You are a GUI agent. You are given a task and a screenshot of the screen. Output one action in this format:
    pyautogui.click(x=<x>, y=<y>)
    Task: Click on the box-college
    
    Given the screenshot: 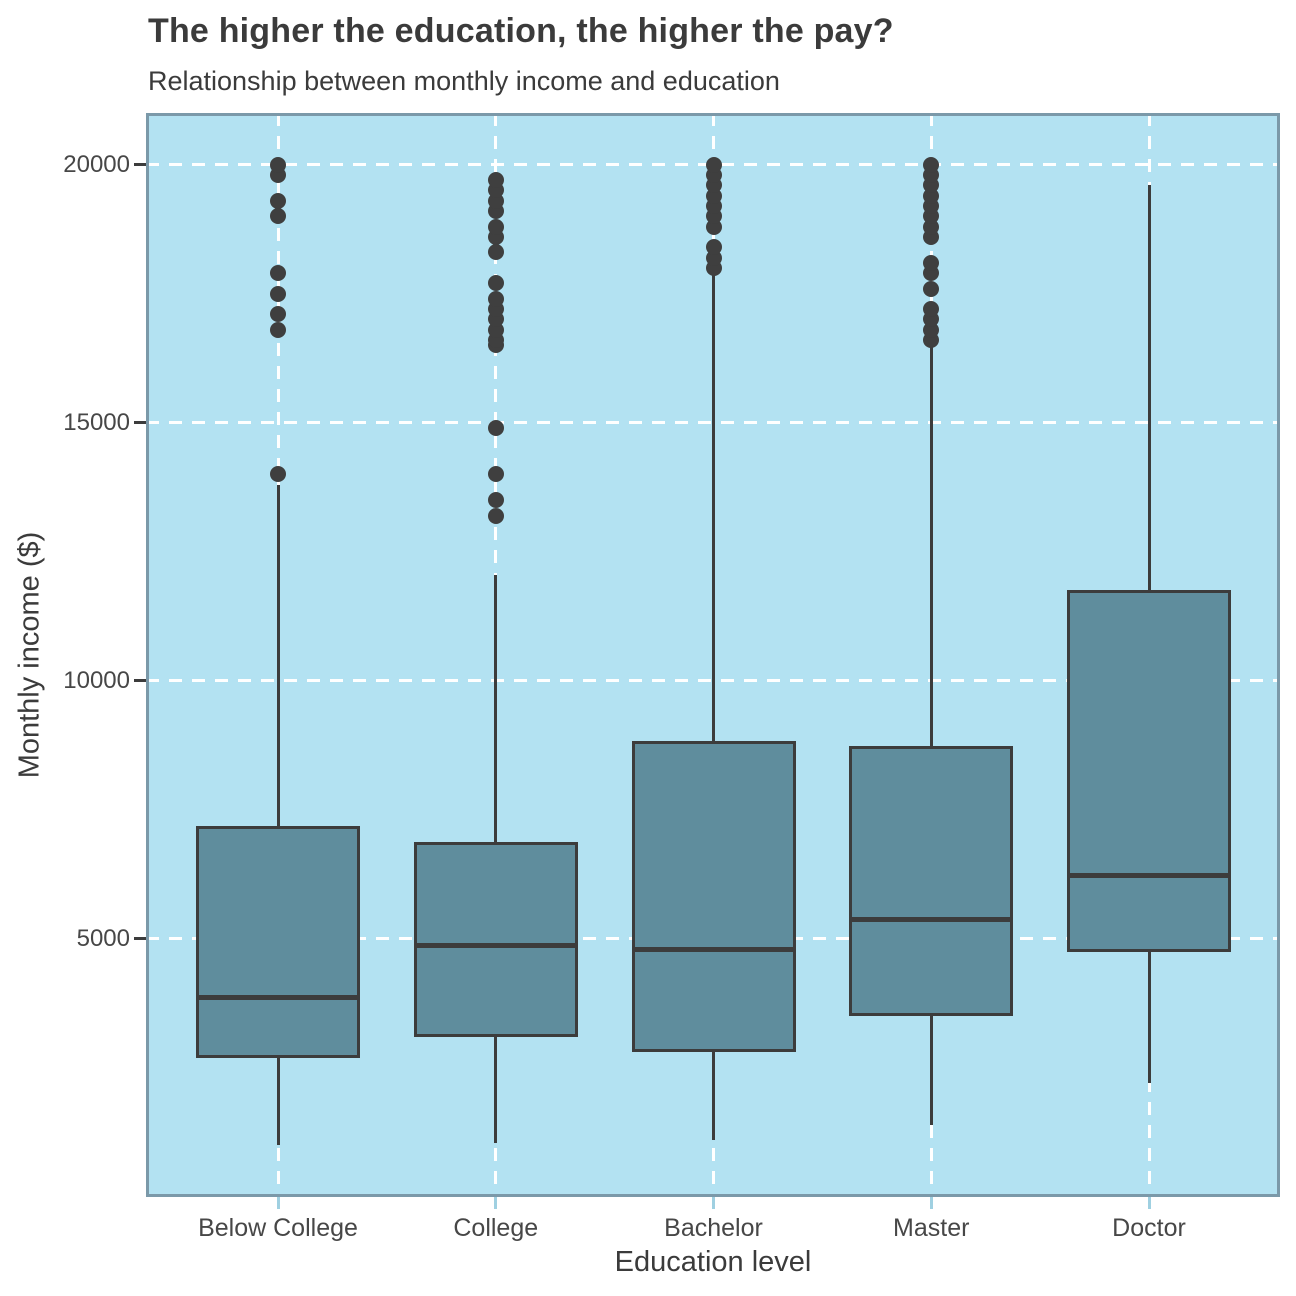 What is the action you would take?
    pyautogui.click(x=495, y=940)
    